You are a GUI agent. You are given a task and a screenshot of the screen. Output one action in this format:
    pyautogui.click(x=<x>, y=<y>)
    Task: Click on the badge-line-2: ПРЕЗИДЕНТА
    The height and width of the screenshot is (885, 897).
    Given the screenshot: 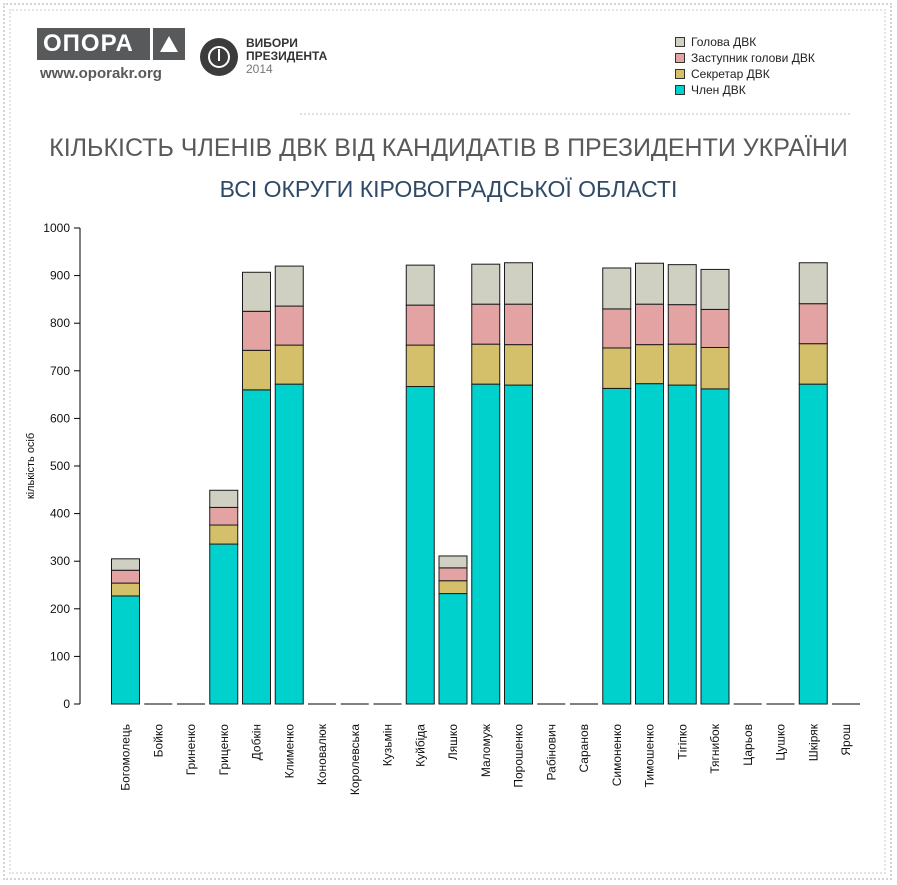 What is the action you would take?
    pyautogui.click(x=287, y=56)
    